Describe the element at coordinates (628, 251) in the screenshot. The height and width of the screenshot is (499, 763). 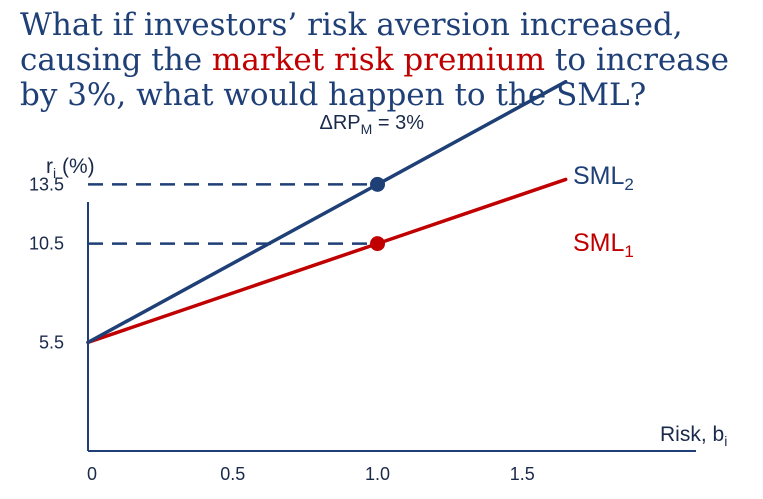
I see `sml1-label-sub: 1` at that location.